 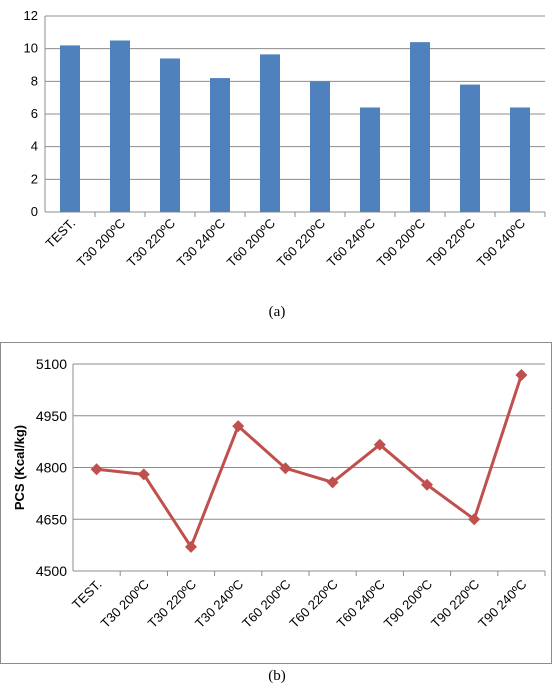 I want to click on y-tick-label: 4950, so click(x=51, y=416).